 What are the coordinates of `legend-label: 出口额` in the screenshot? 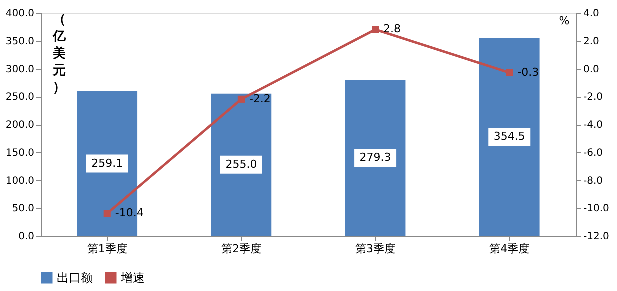 It's located at (75, 278).